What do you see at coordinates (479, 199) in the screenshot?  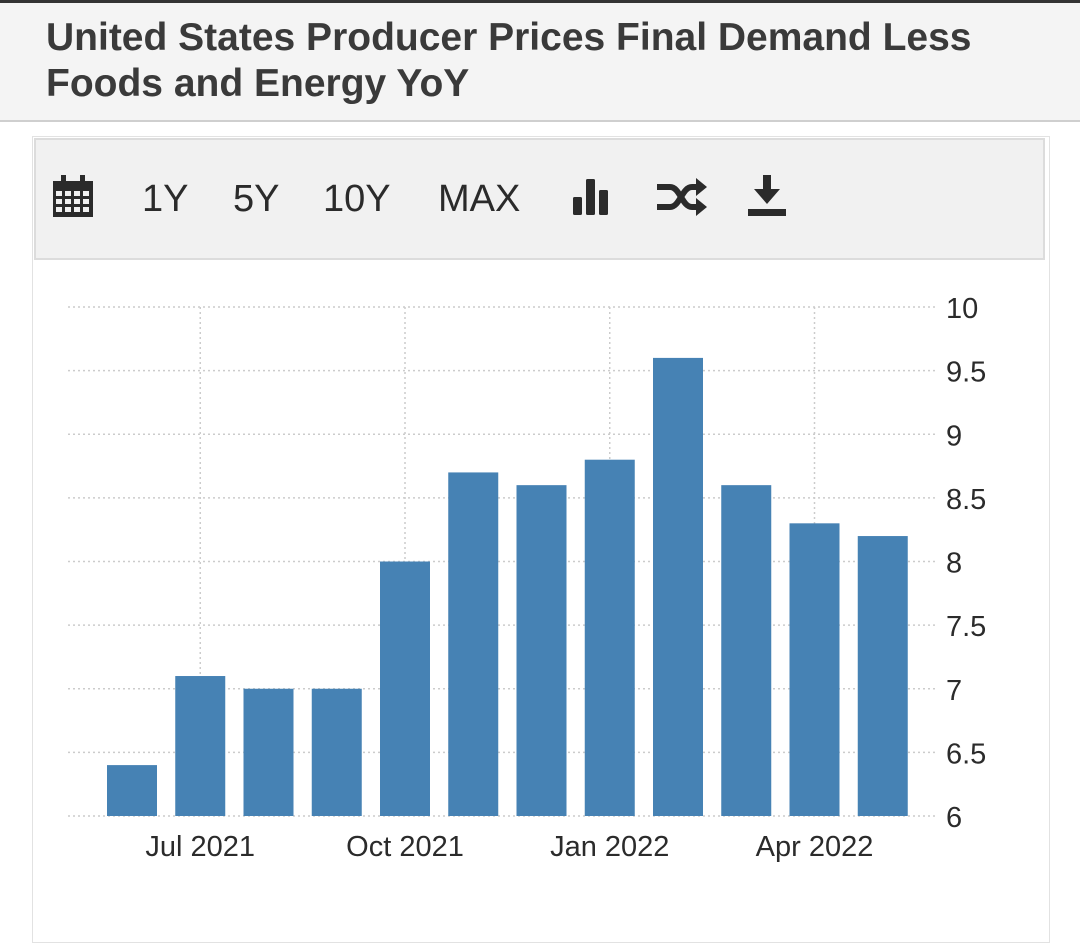 I see `range-max-button: MAX` at bounding box center [479, 199].